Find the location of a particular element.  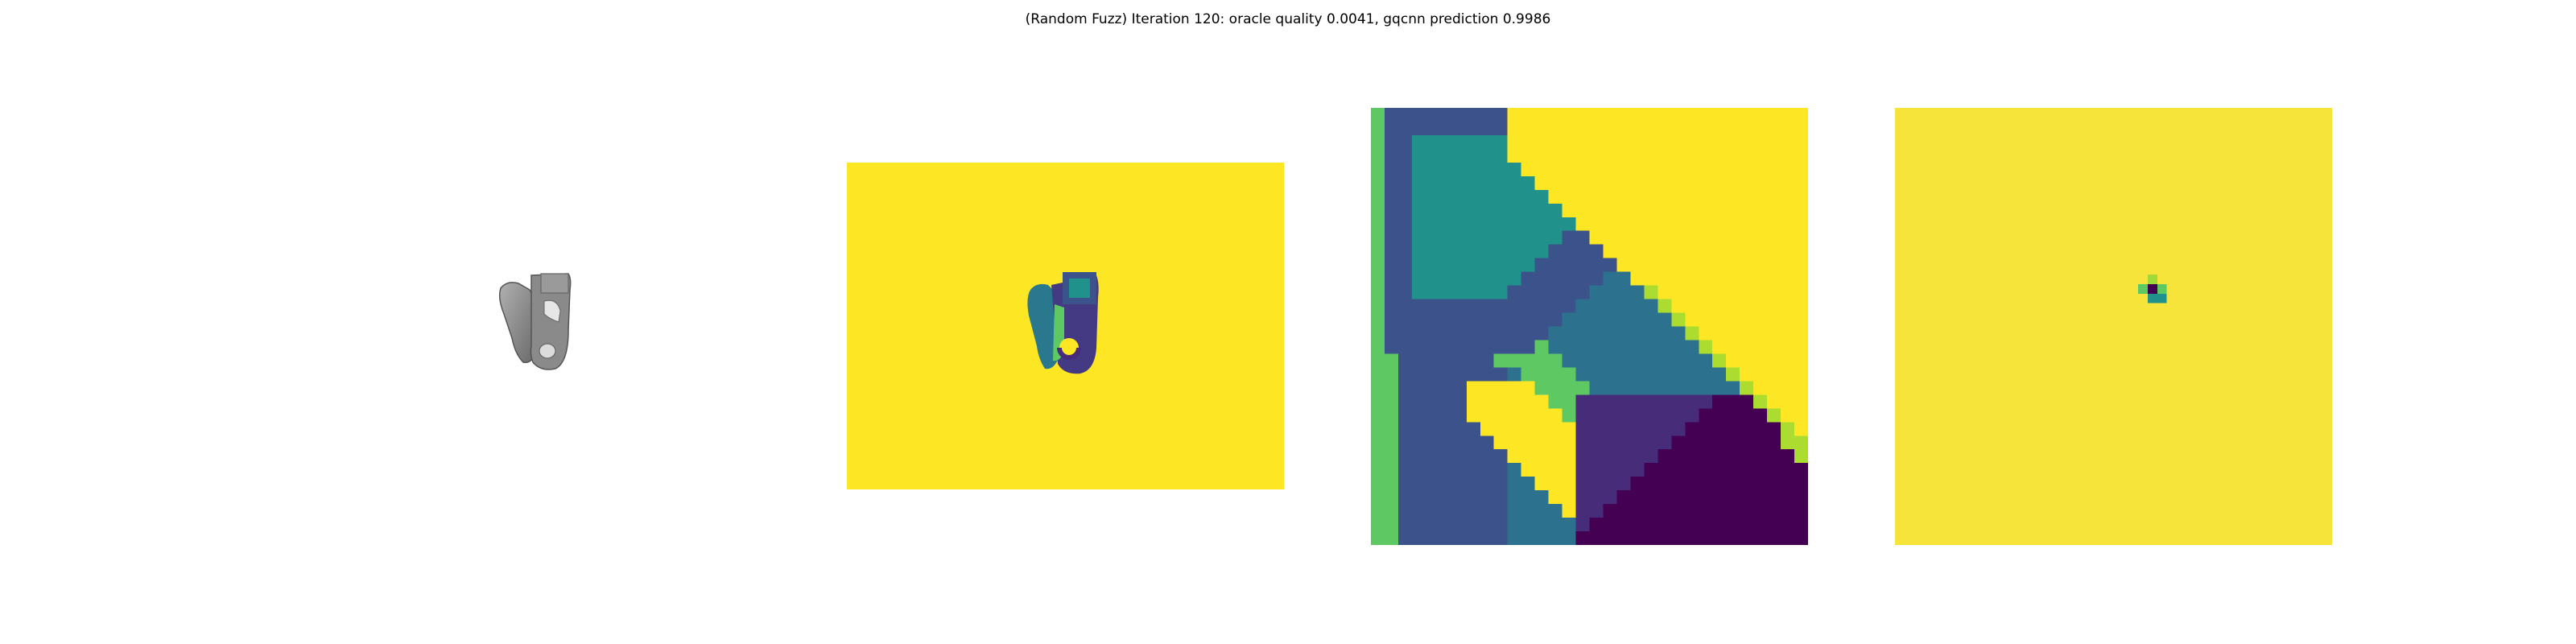

depth-image-panel is located at coordinates (1065, 326).